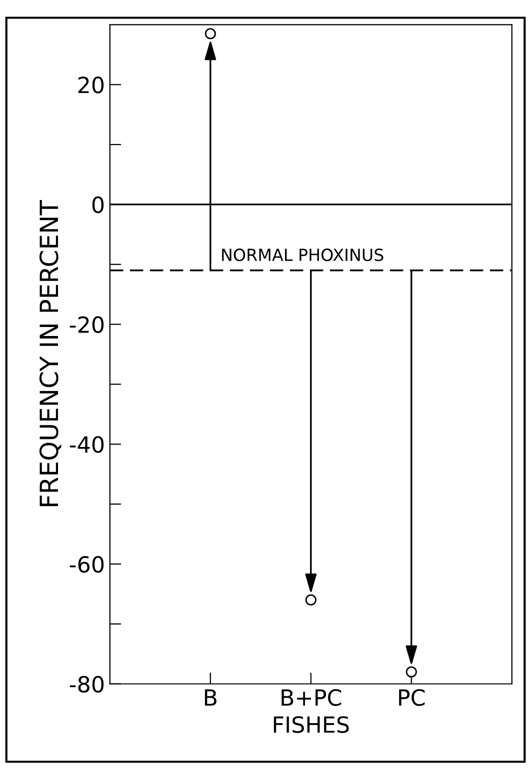  I want to click on y-tick-label: 20, so click(91, 85).